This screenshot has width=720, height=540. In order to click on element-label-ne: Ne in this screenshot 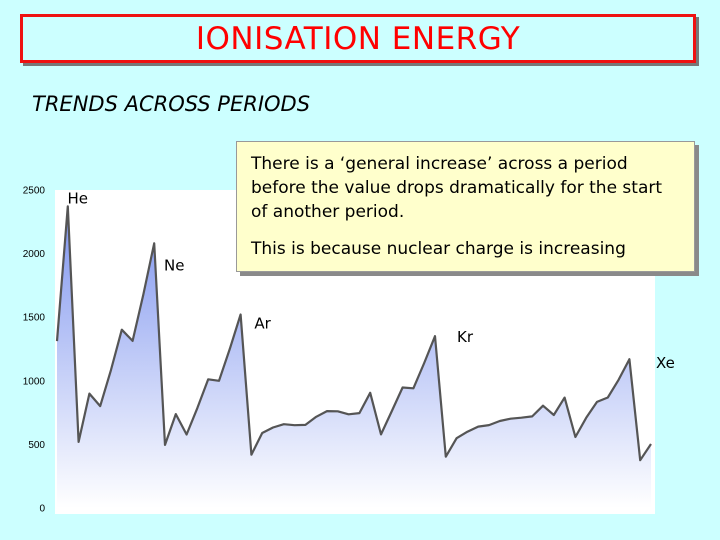, I will do `click(174, 265)`.